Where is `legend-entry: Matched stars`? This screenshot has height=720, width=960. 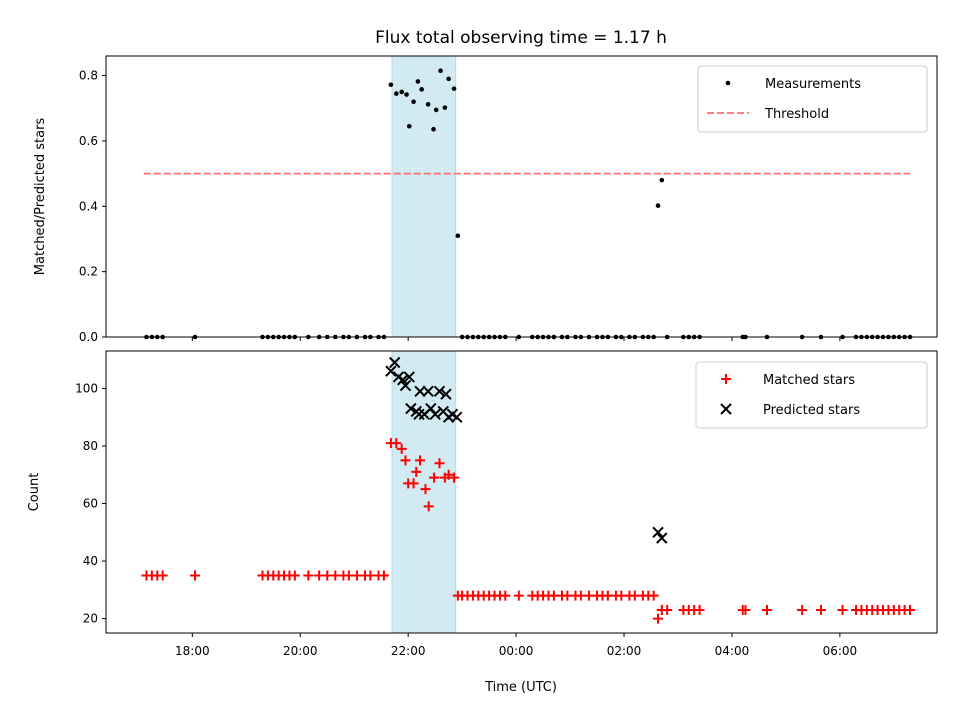
legend-entry: Matched stars is located at coordinates (788, 380).